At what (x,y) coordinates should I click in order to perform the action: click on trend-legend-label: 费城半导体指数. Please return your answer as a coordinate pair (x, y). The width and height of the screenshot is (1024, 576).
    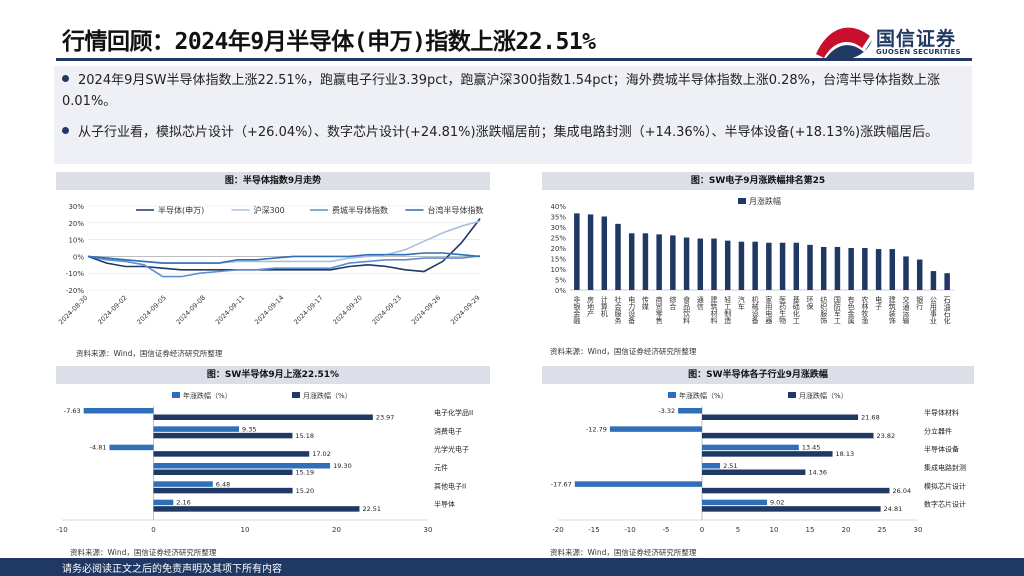
    Looking at the image, I should click on (360, 210).